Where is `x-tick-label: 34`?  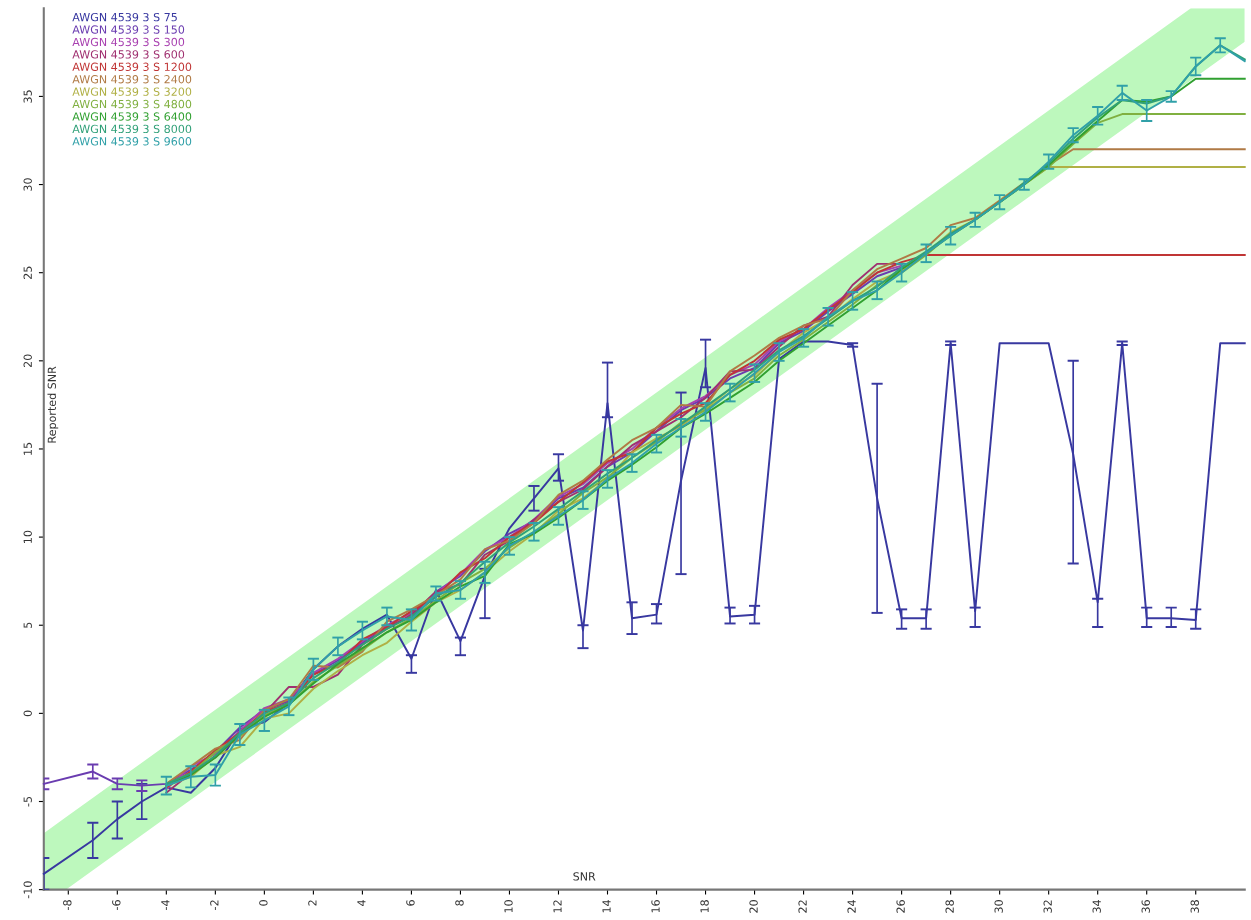 x-tick-label: 34 is located at coordinates (1096, 906).